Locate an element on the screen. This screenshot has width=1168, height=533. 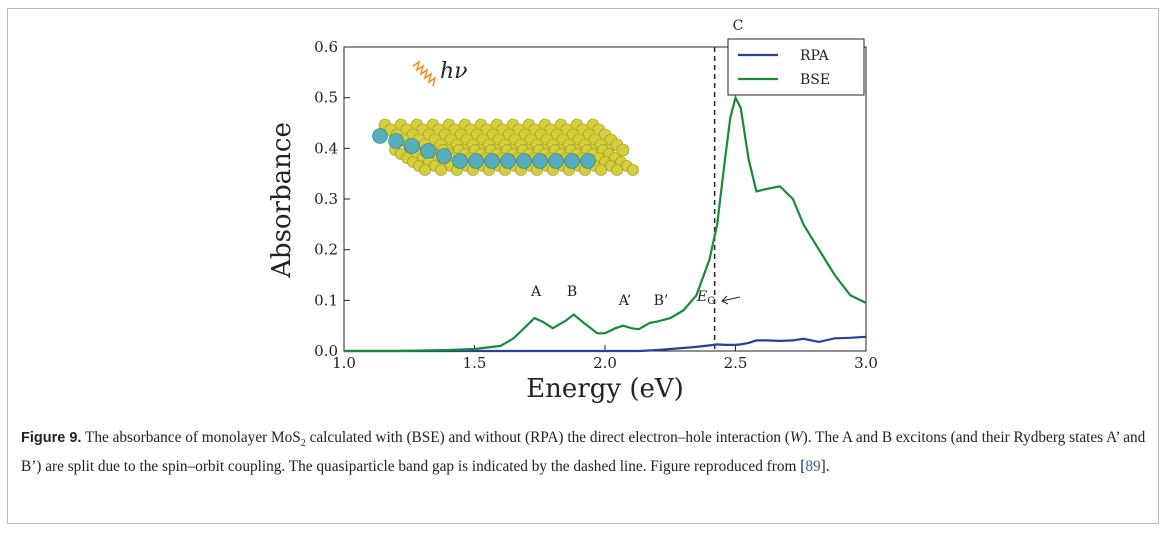
gap-arrow is located at coordinates (731, 300).